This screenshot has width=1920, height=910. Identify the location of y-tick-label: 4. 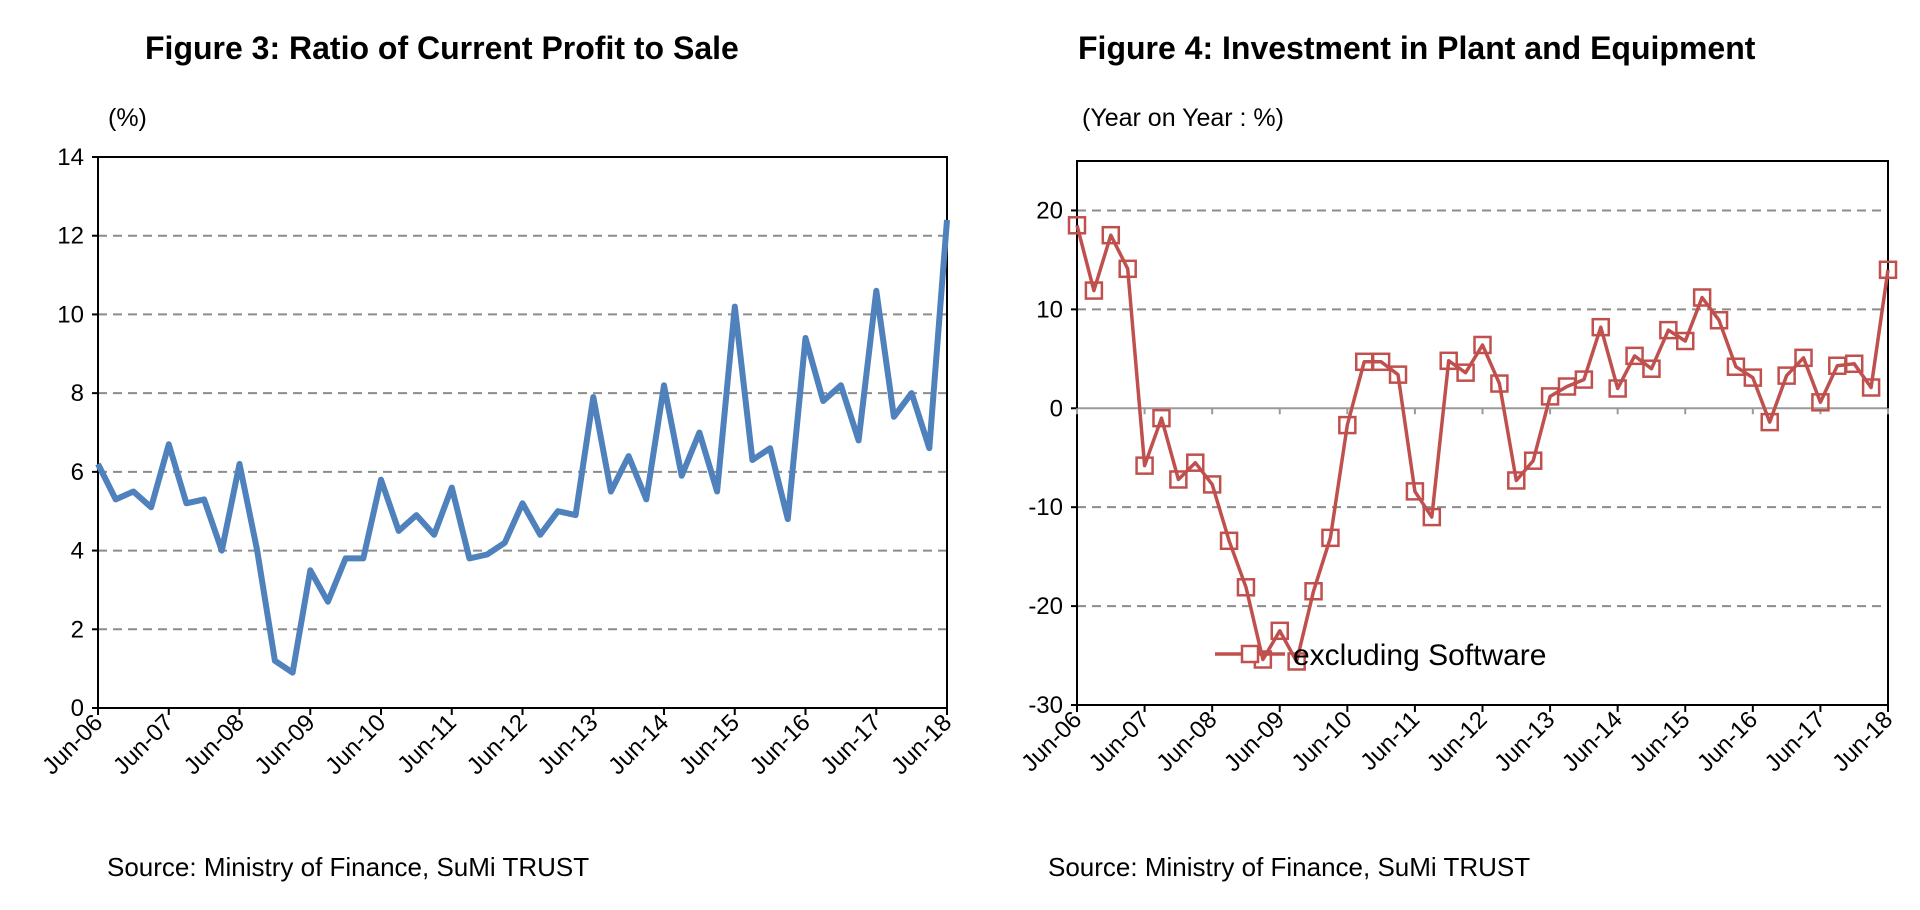
(77, 551).